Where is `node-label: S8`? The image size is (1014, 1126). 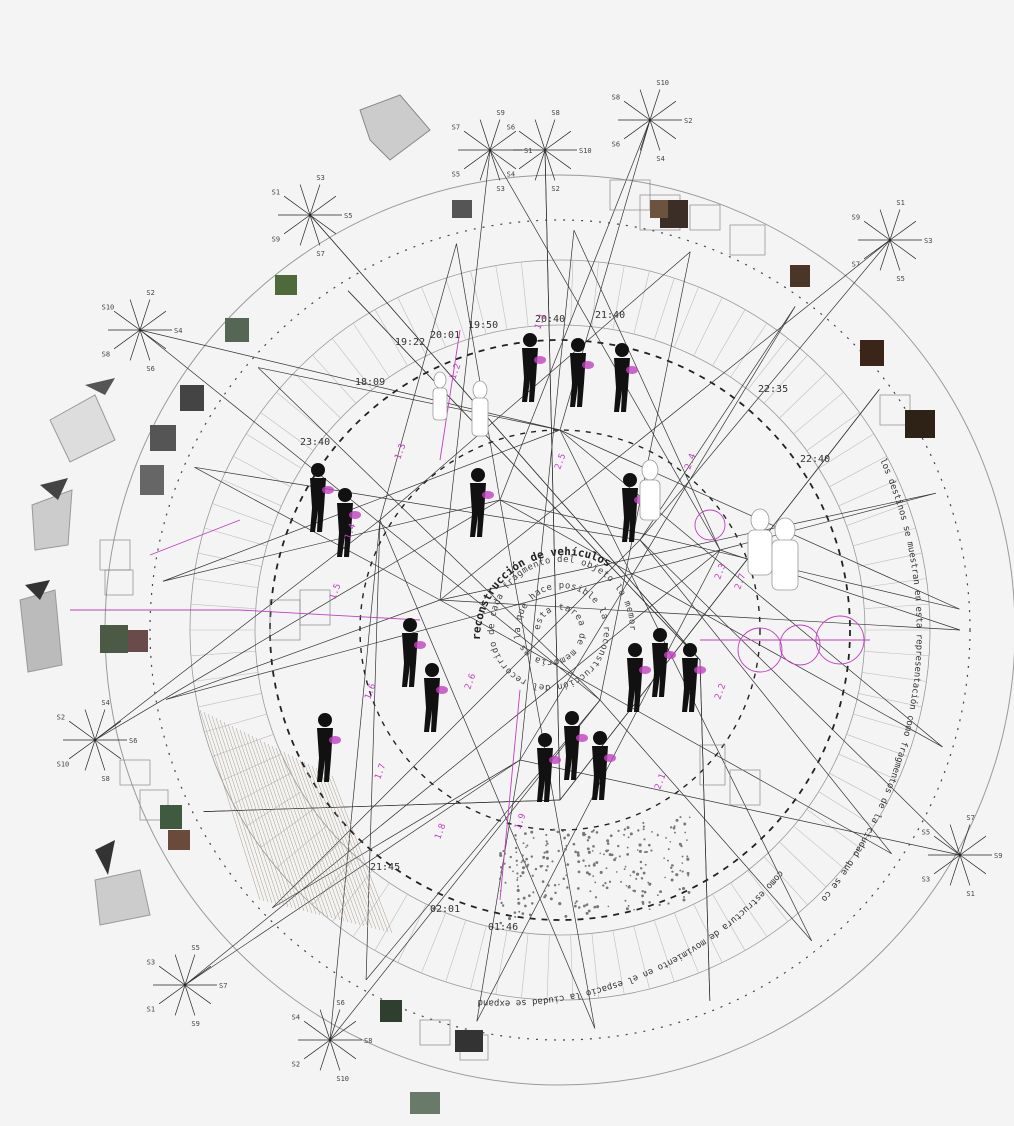
node-label: S8 is located at coordinates (106, 355).